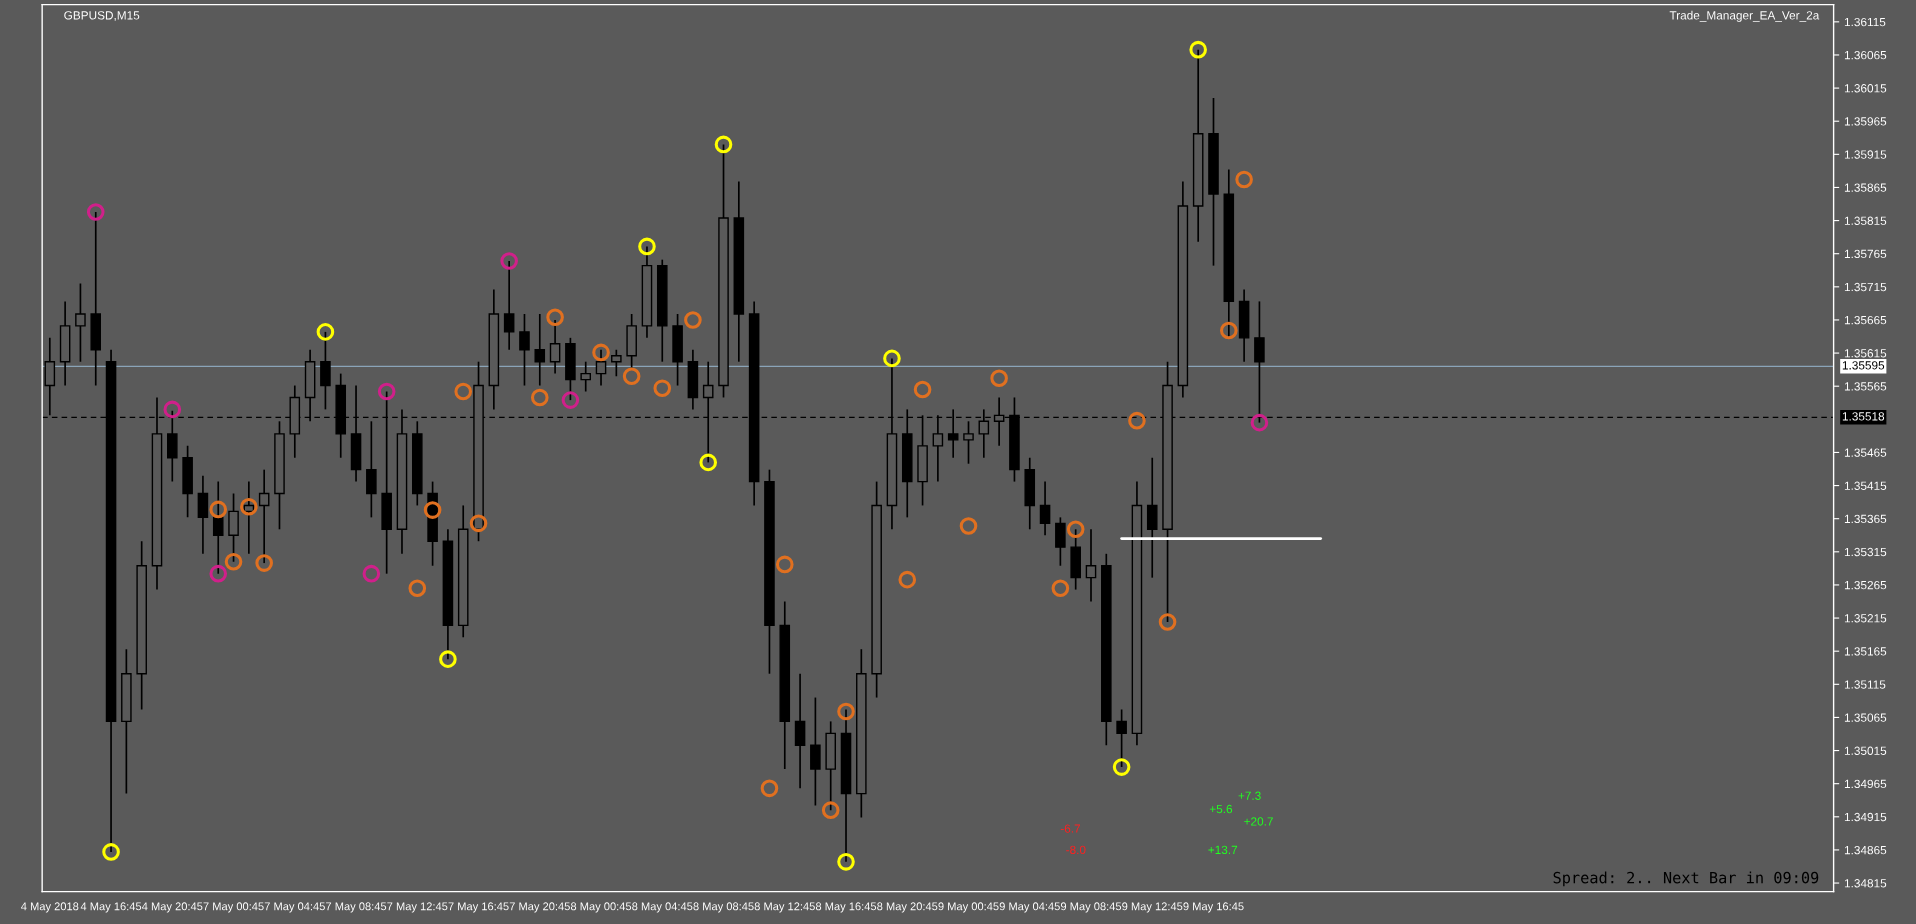 The width and height of the screenshot is (1916, 924). What do you see at coordinates (784, 907) in the screenshot?
I see `x-tick-label: 8 May 12:45` at bounding box center [784, 907].